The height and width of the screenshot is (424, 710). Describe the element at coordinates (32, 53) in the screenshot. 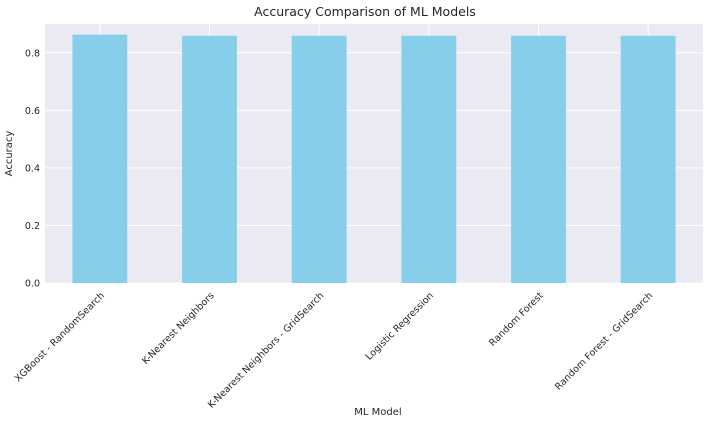

I see `y-tick-label: 0.8` at that location.